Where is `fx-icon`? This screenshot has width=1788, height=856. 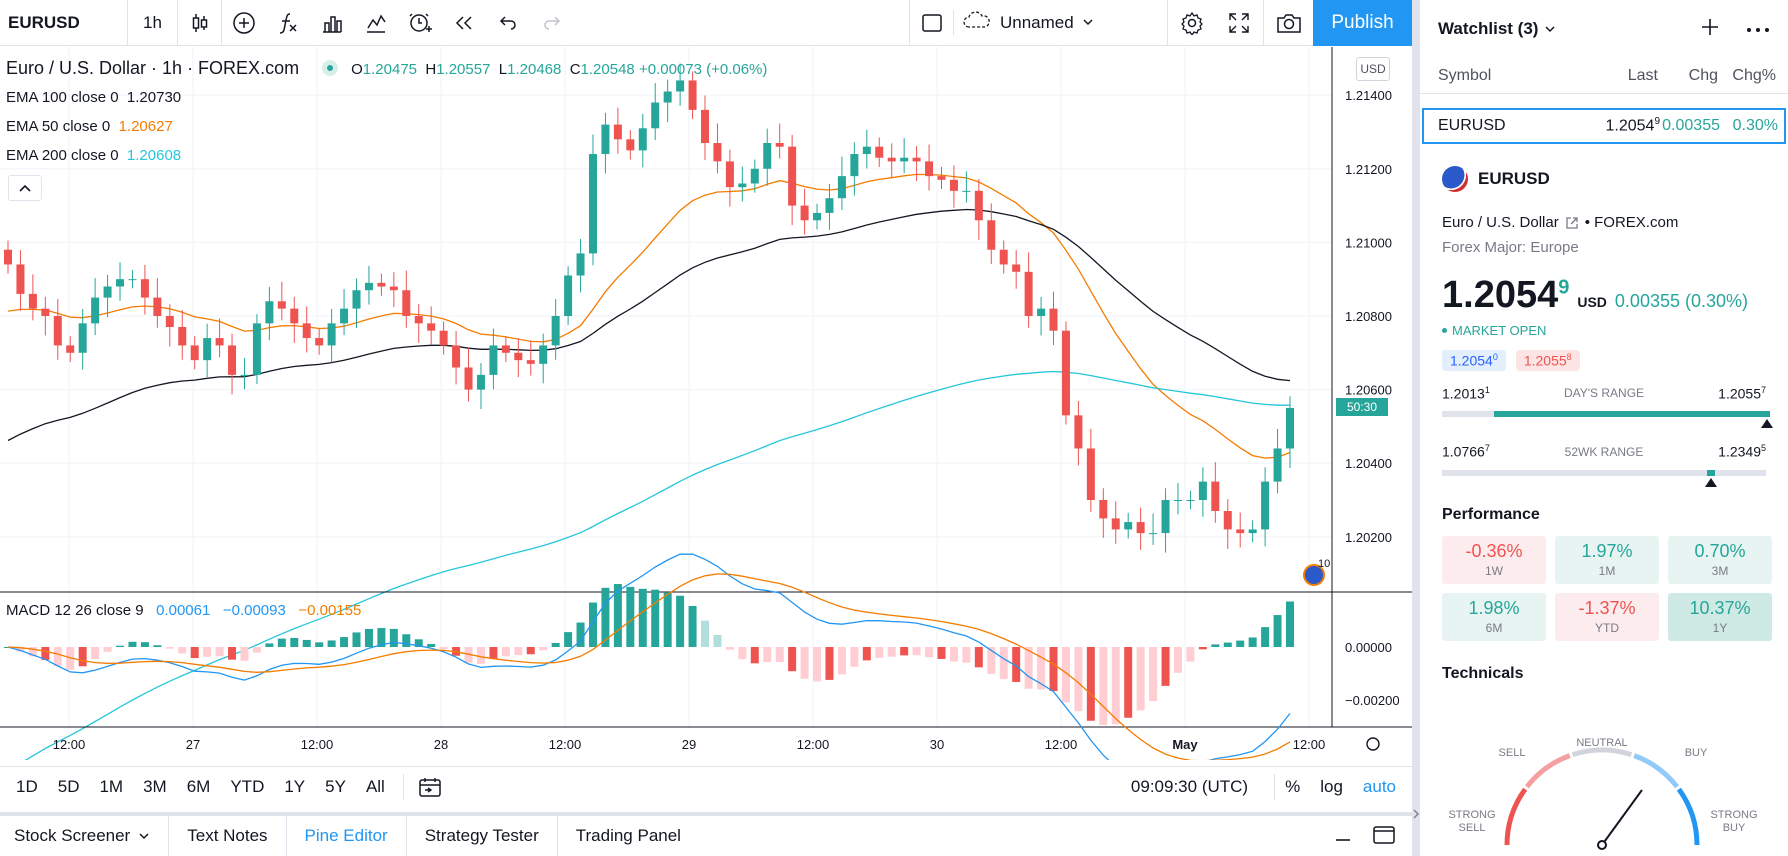
fx-icon is located at coordinates (288, 23).